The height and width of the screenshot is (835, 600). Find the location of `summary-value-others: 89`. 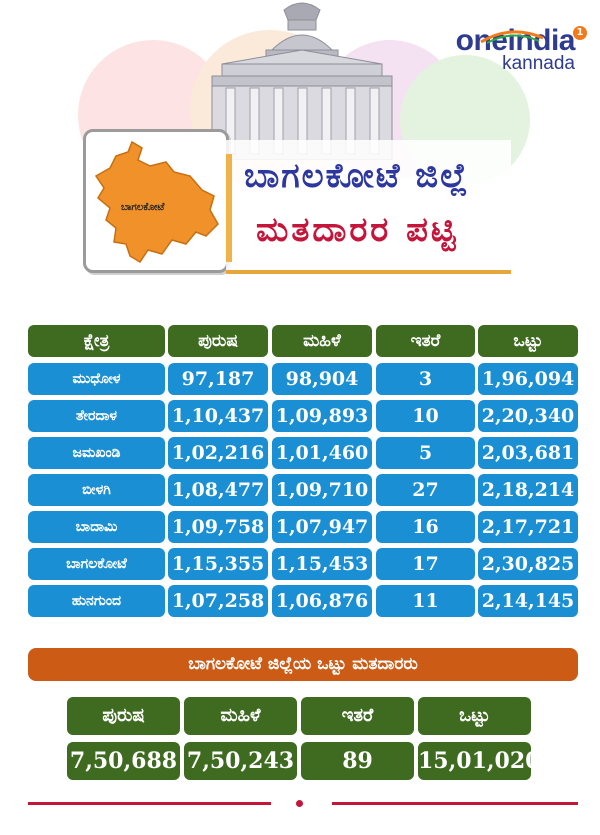

summary-value-others: 89 is located at coordinates (357, 761).